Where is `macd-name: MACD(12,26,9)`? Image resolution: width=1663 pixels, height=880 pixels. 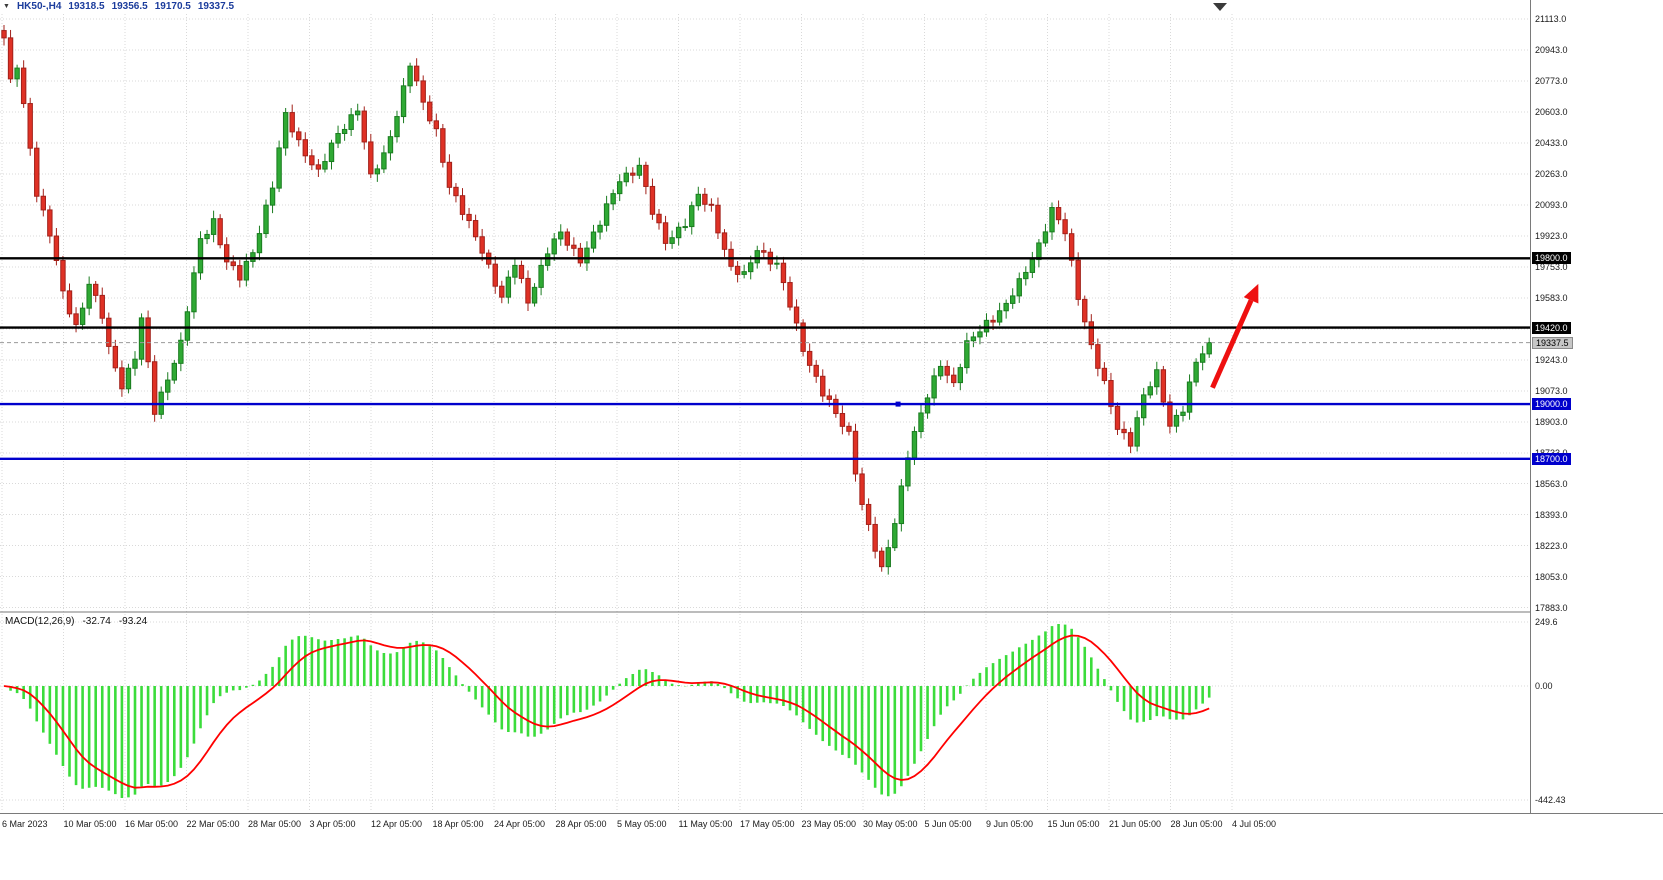
macd-name: MACD(12,26,9) is located at coordinates (40, 621).